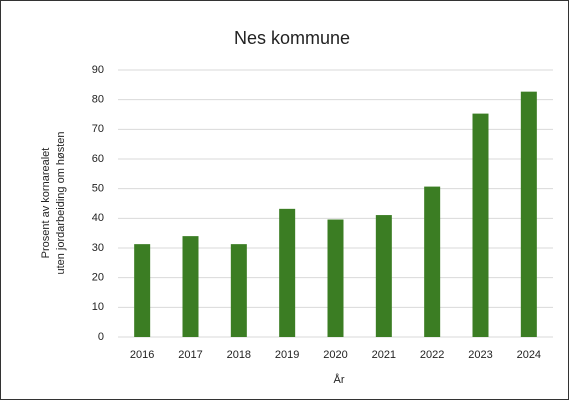 The width and height of the screenshot is (569, 400). Describe the element at coordinates (292, 38) in the screenshot. I see `chart-title: Nes kommune` at that location.